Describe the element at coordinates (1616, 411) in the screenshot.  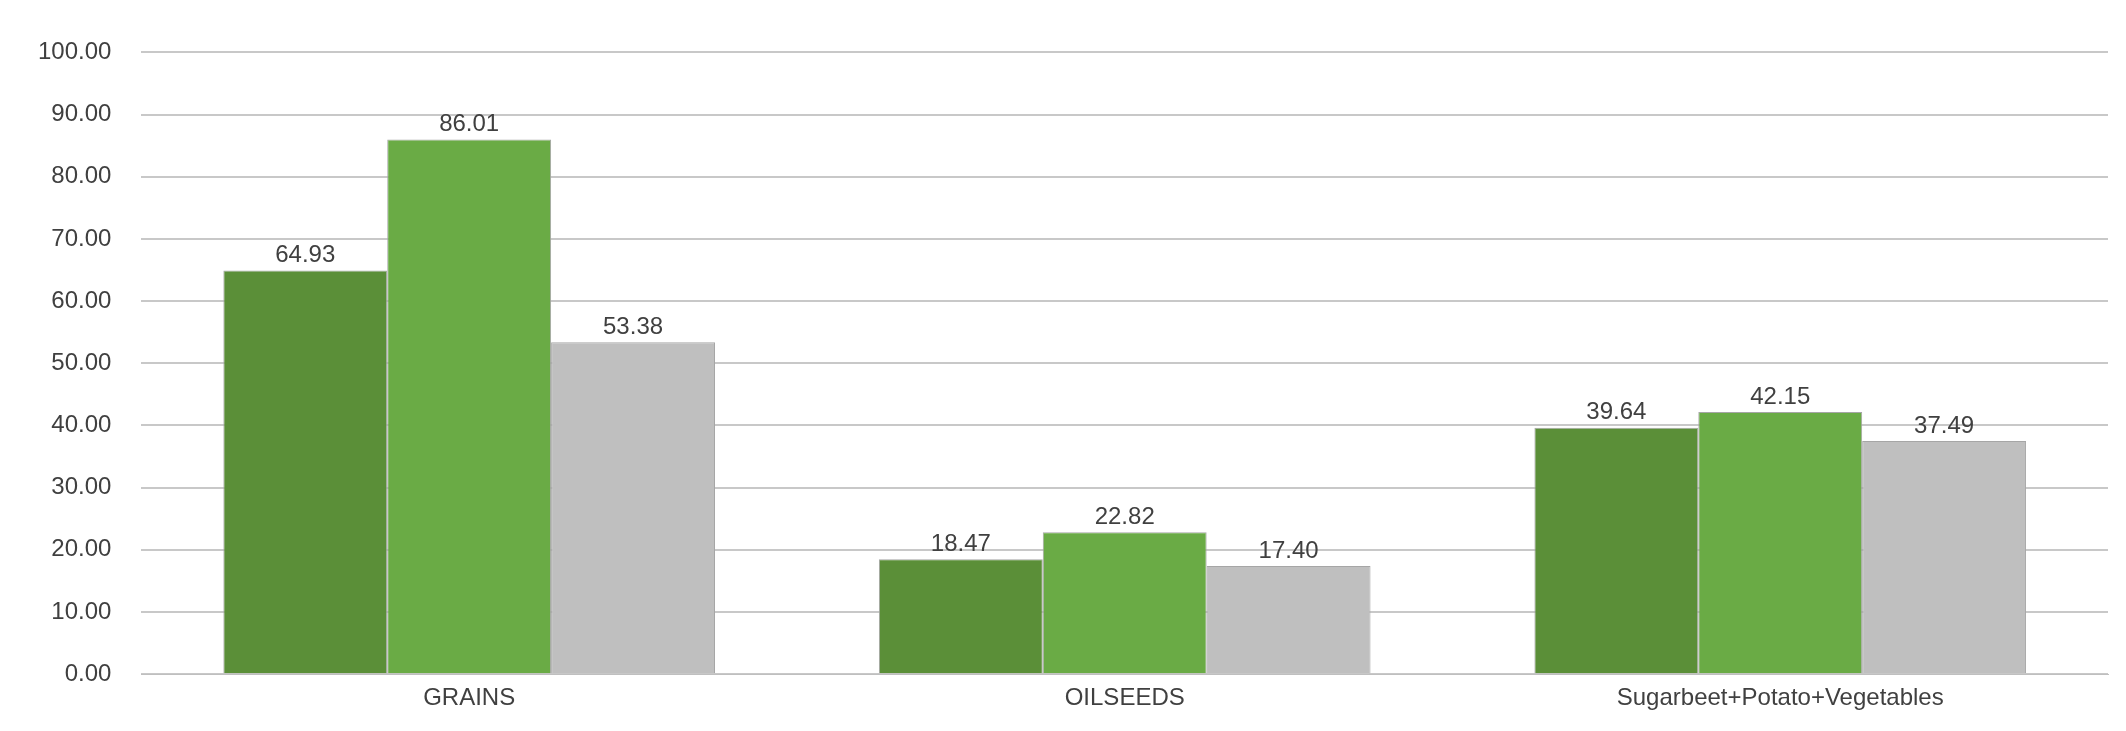
I see `data-label: 39.64` at that location.